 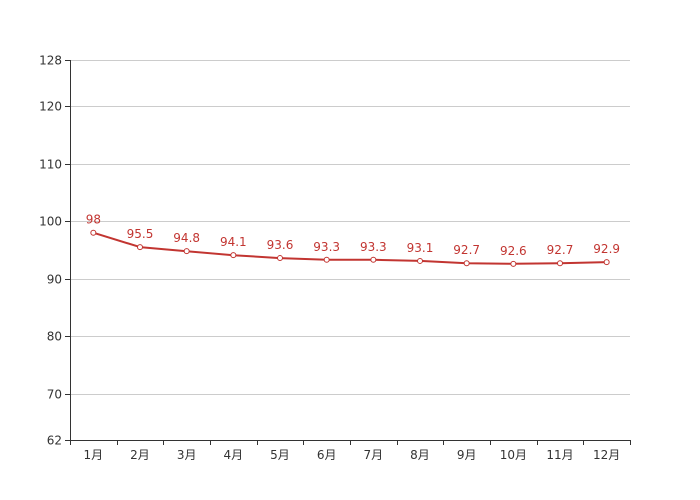 I want to click on y-tick-label: 70, so click(x=54, y=395).